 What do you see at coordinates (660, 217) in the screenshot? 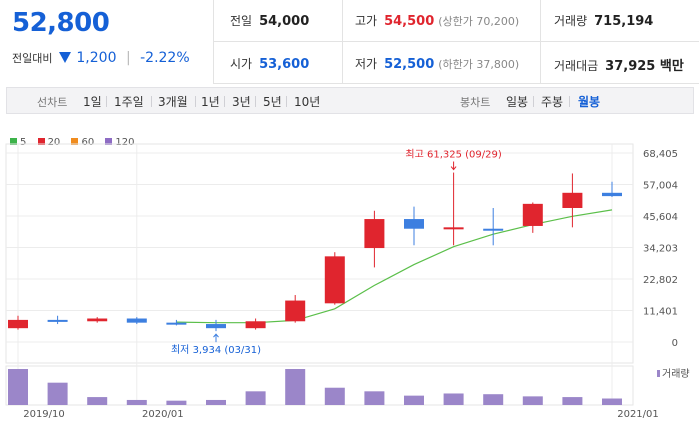
I see `y-tick-label: 45,604` at bounding box center [660, 217].